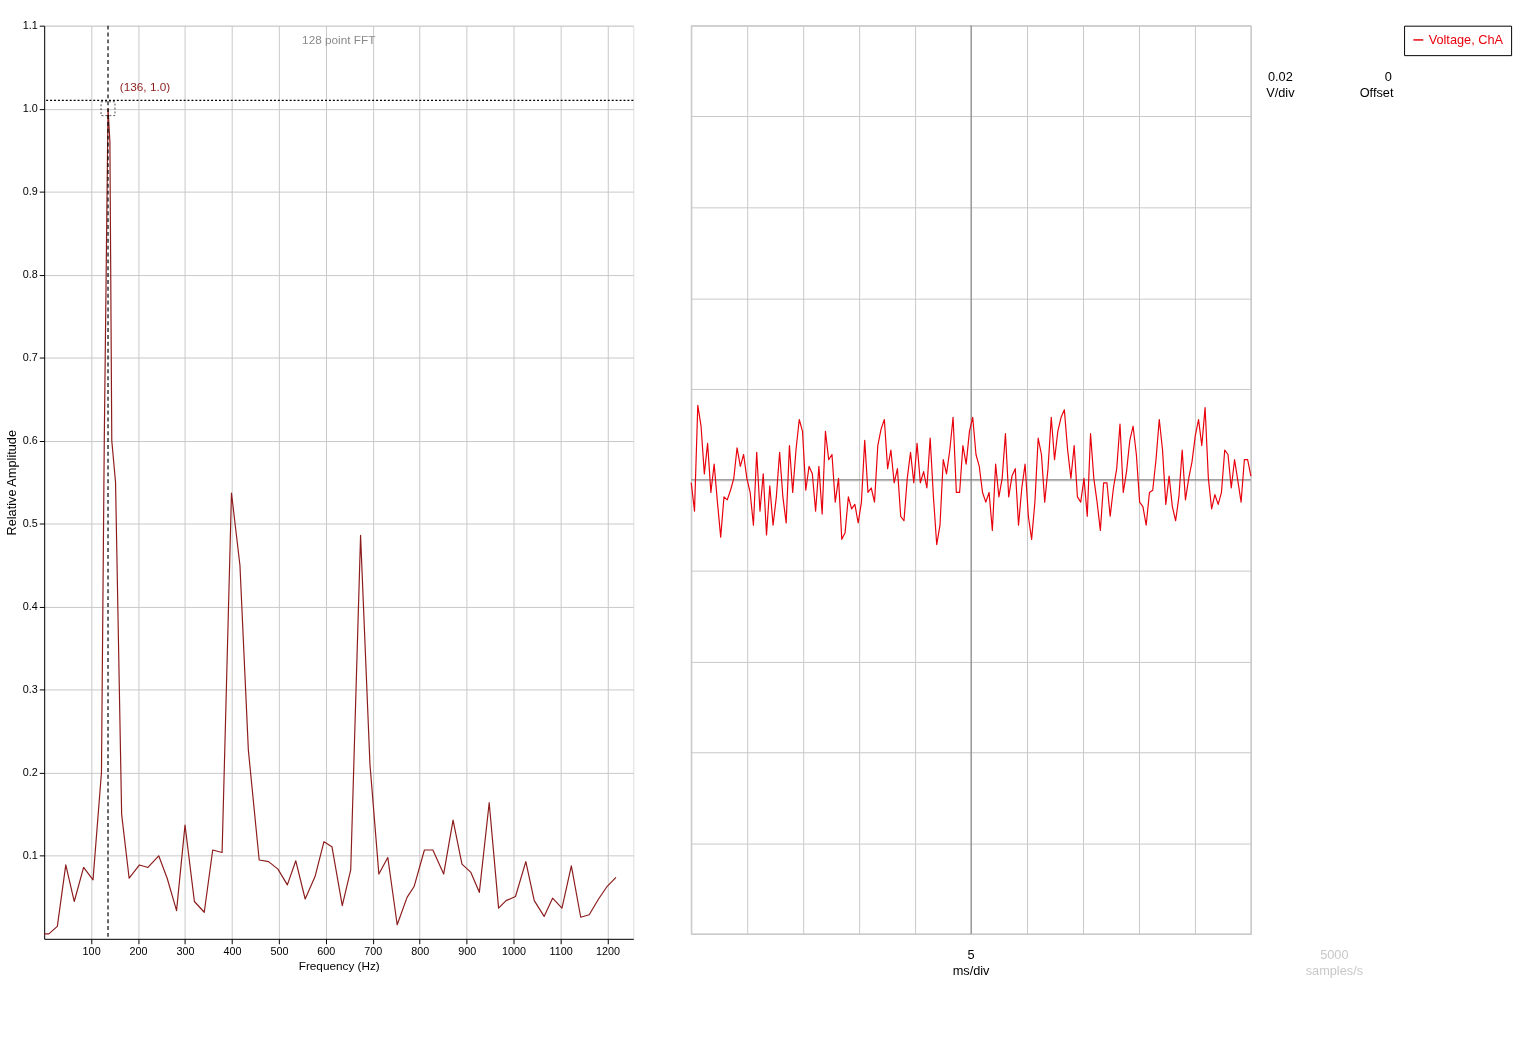 This screenshot has width=1517, height=1060. Describe the element at coordinates (561, 951) in the screenshot. I see `x-tick-label: 1100` at that location.